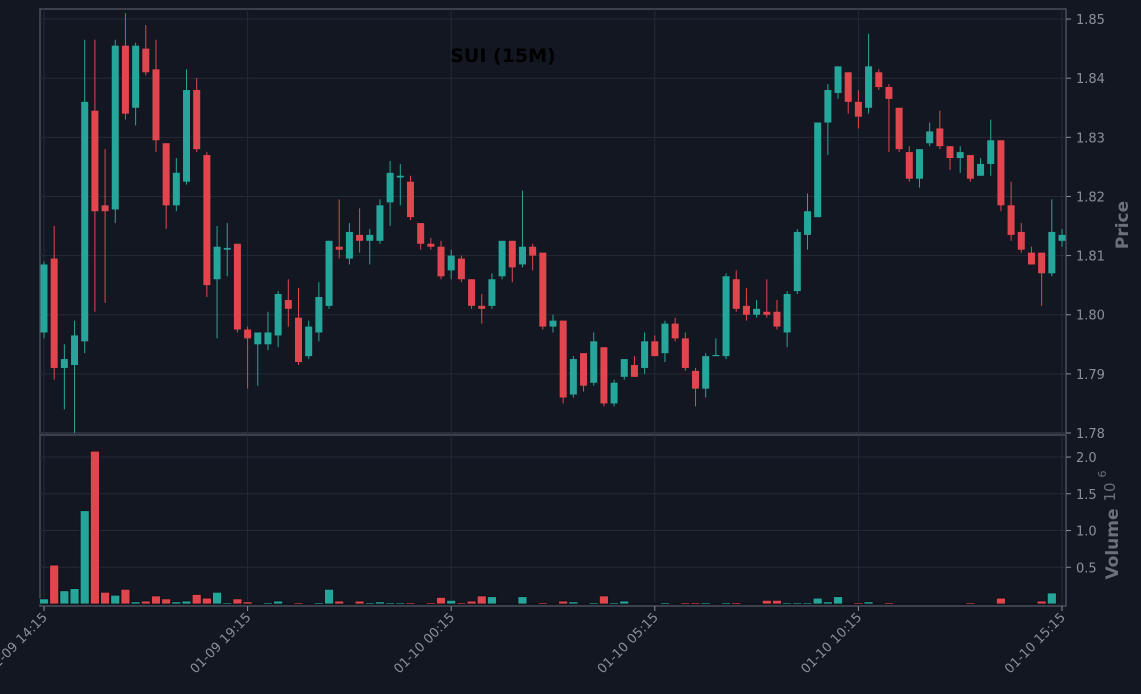 The image size is (1141, 694). I want to click on y-tick-label: 1.83, so click(1090, 138).